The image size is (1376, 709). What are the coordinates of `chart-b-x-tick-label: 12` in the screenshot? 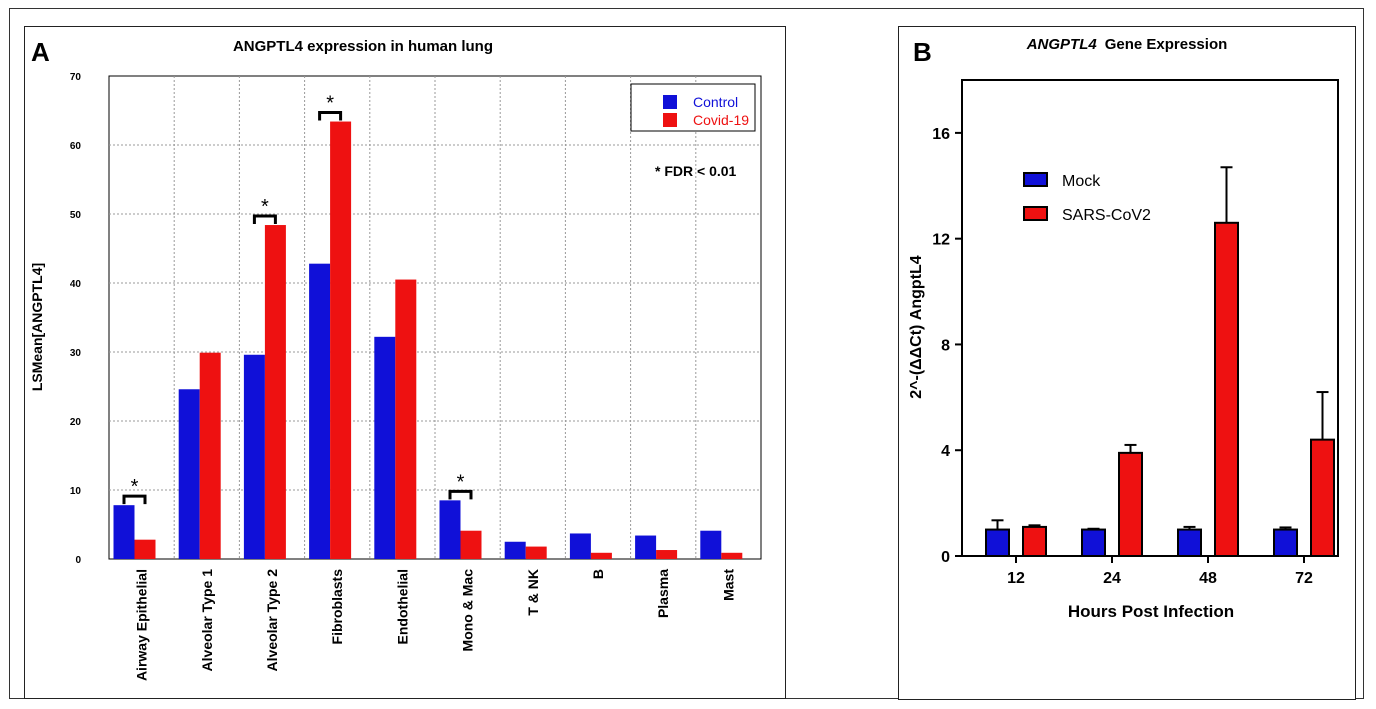 It's located at (1016, 578).